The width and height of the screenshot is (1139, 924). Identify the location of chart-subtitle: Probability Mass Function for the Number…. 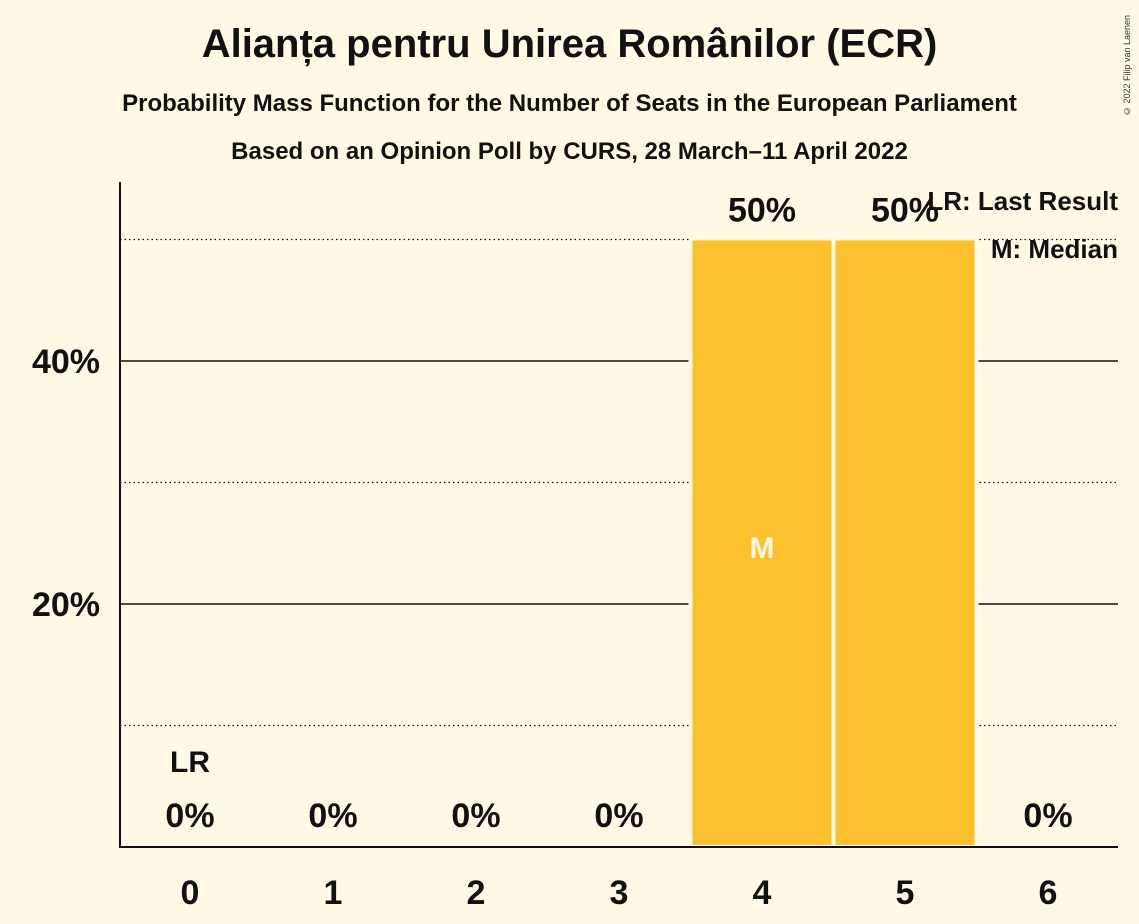
(569, 103).